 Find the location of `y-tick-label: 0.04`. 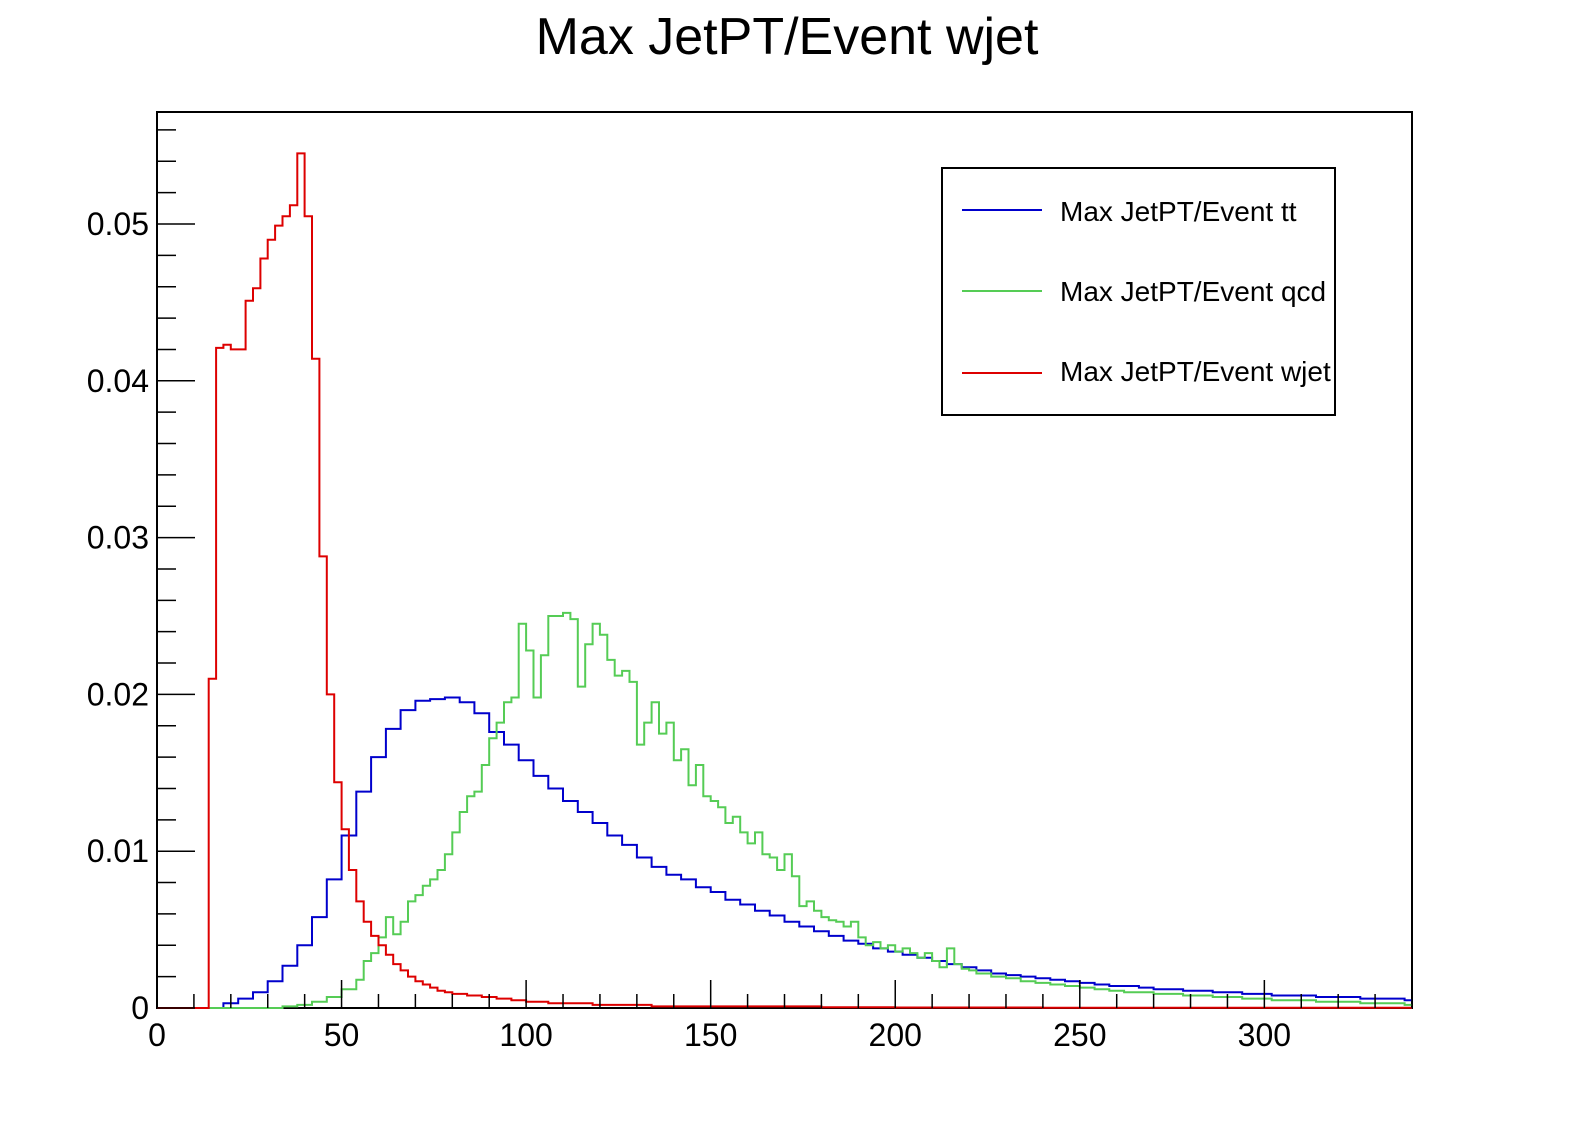

y-tick-label: 0.04 is located at coordinates (118, 381).